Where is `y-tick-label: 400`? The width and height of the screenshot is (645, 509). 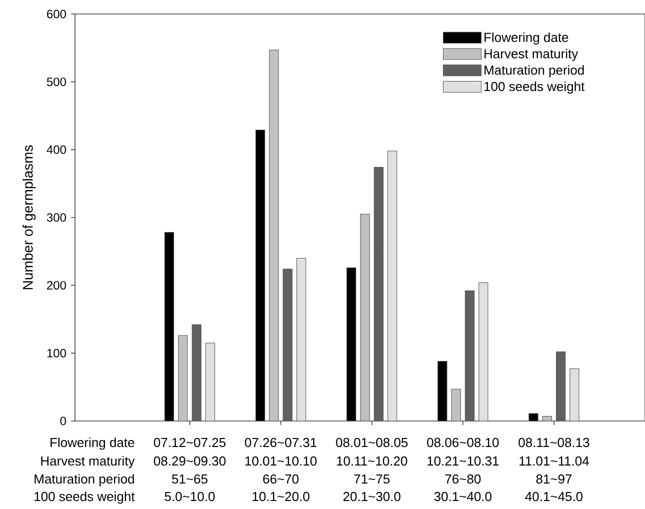
y-tick-label: 400 is located at coordinates (56, 149).